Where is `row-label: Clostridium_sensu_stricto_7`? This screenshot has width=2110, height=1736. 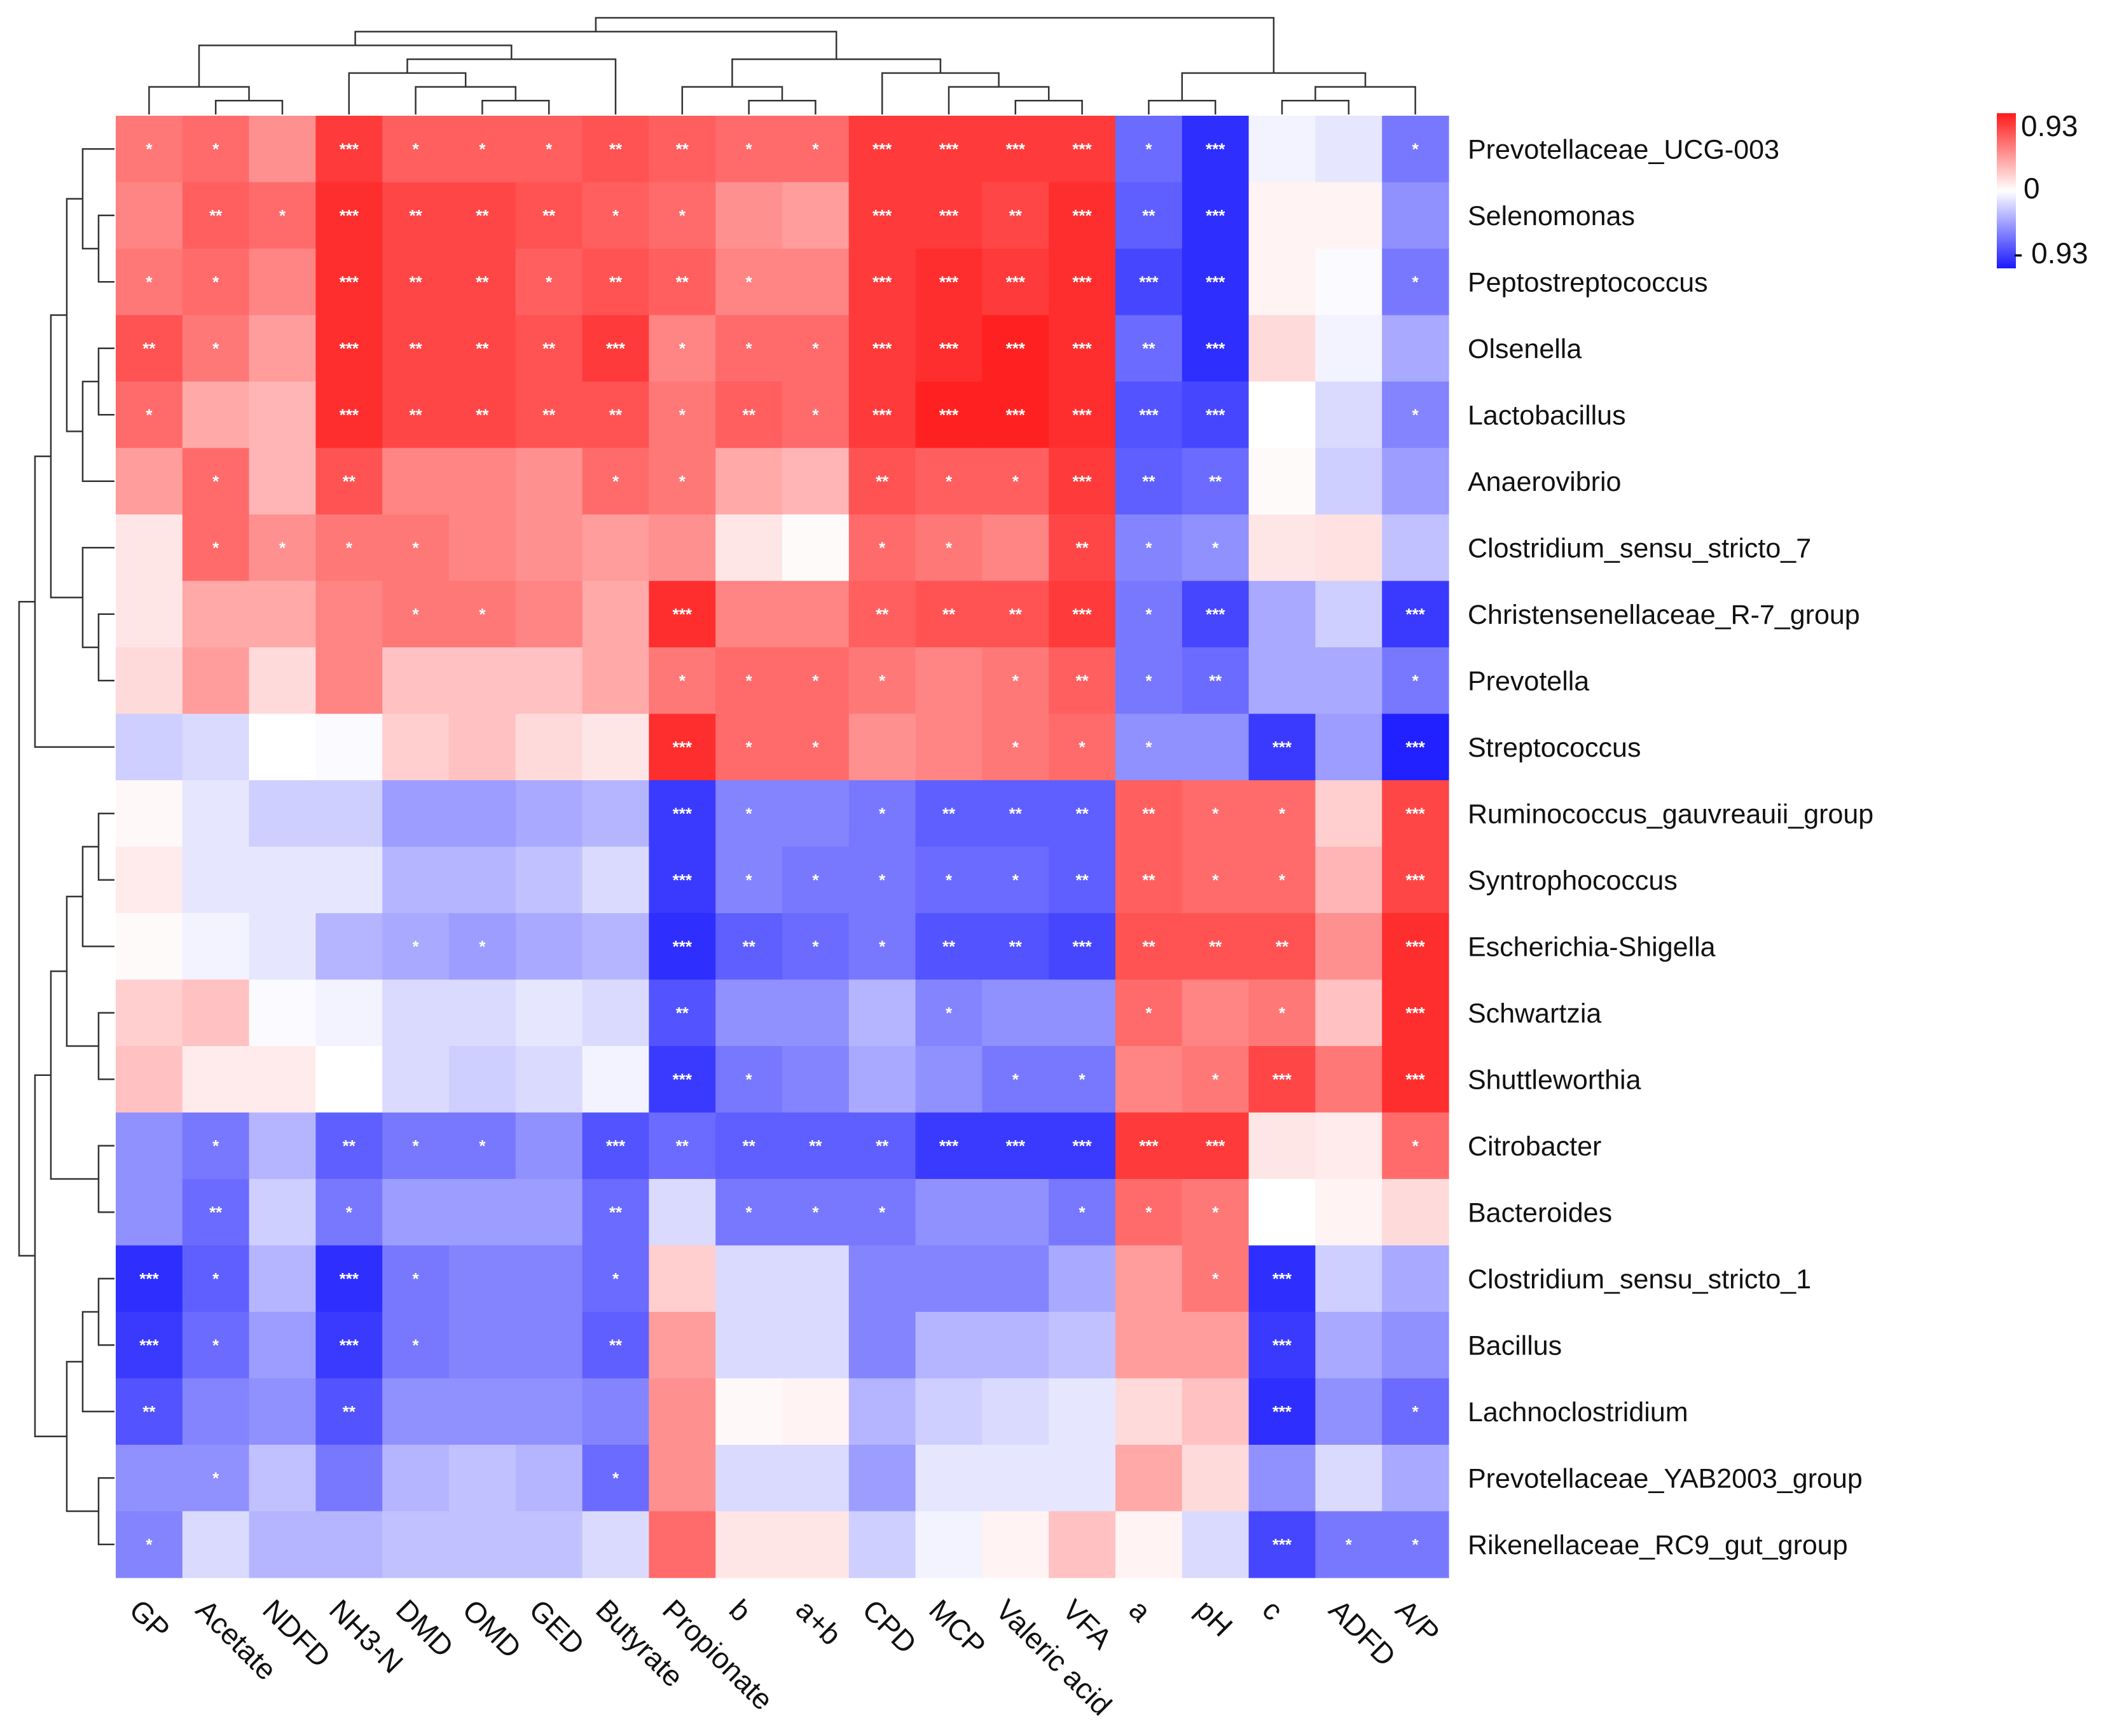
row-label: Clostridium_sensu_stricto_7 is located at coordinates (1639, 548).